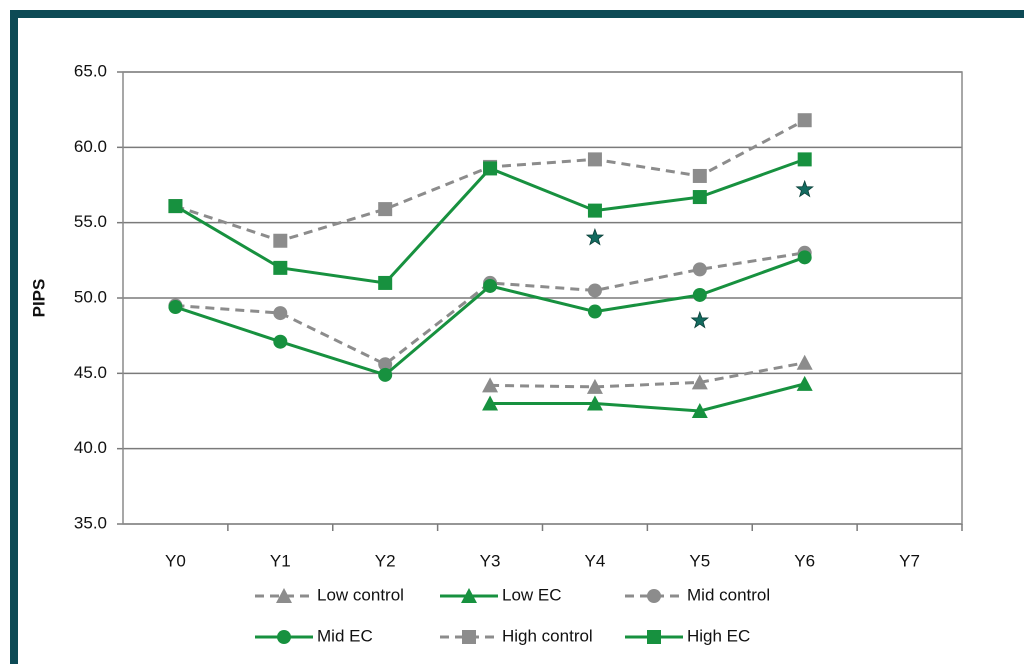  Describe the element at coordinates (547, 635) in the screenshot. I see `legend-label: High control` at that location.